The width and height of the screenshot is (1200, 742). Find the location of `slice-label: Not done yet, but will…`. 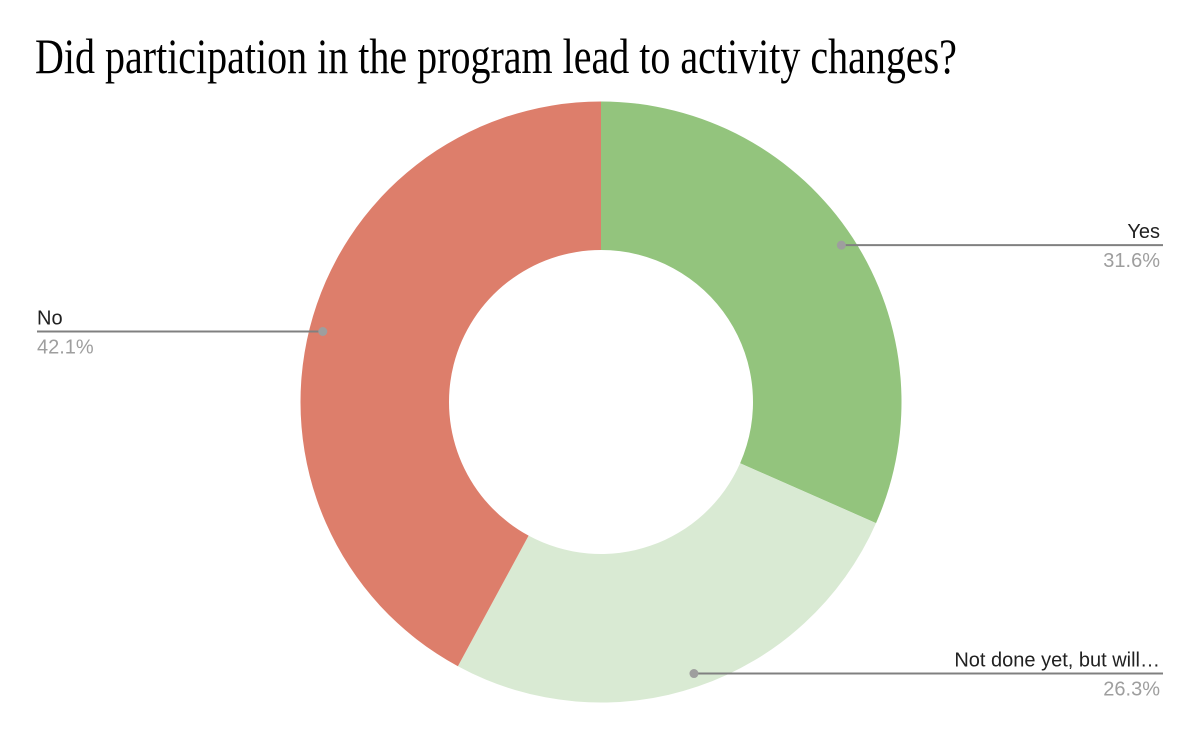

slice-label: Not done yet, but will… is located at coordinates (1057, 661).